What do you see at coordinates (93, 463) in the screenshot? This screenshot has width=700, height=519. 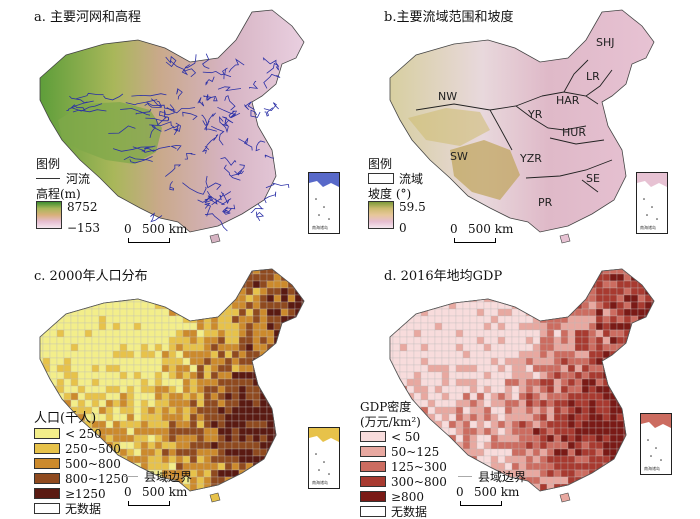 I see `legend-c-label-2: 500~800` at bounding box center [93, 463].